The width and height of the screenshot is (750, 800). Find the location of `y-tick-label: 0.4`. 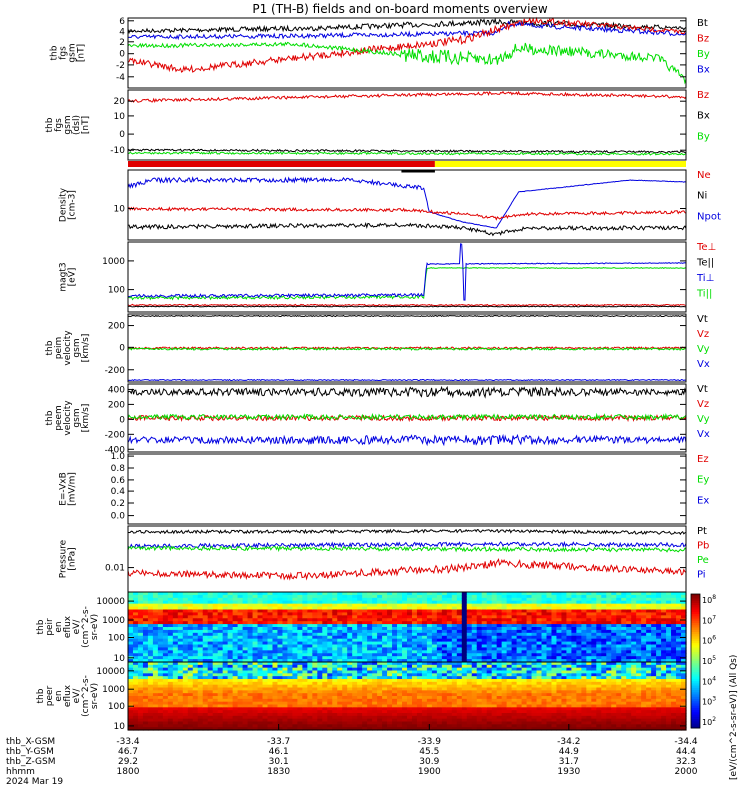

y-tick-label: 0.4 is located at coordinates (118, 492).